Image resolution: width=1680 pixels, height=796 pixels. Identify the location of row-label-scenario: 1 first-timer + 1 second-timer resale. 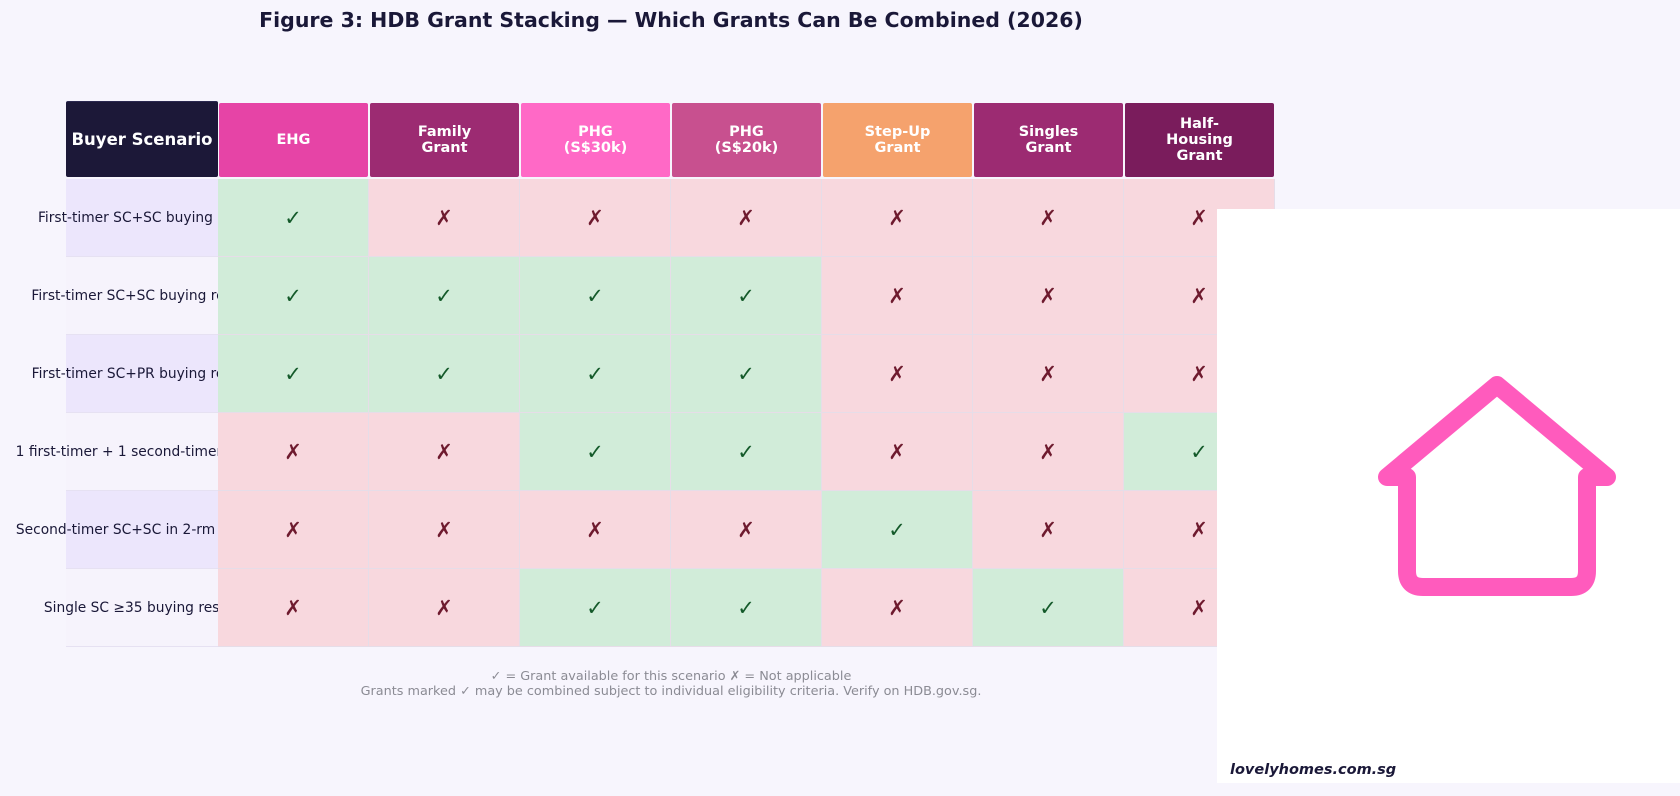
(142, 452).